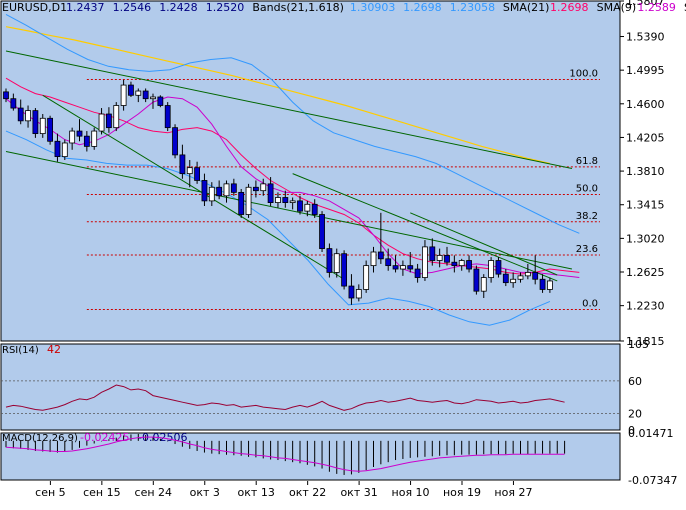  What do you see at coordinates (645, 37) in the screenshot?
I see `price-axis-label: 1.5390` at bounding box center [645, 37].